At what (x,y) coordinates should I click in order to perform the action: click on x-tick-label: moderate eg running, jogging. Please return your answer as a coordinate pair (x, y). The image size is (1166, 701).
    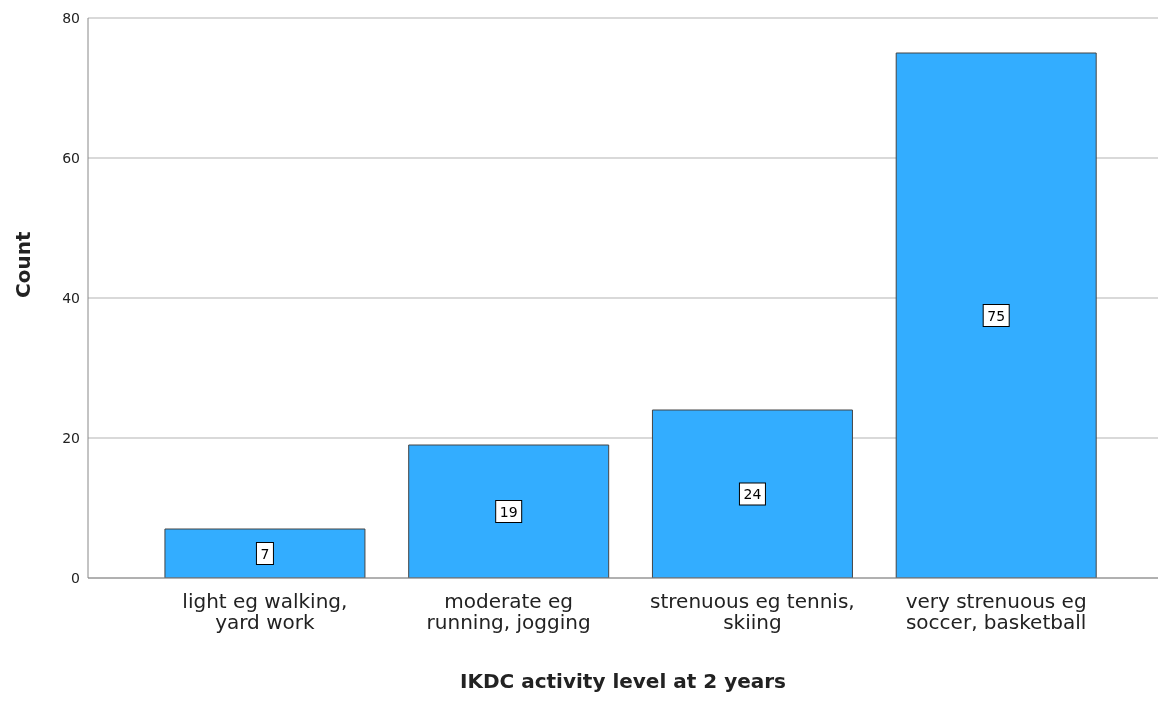
    Looking at the image, I should click on (508, 611).